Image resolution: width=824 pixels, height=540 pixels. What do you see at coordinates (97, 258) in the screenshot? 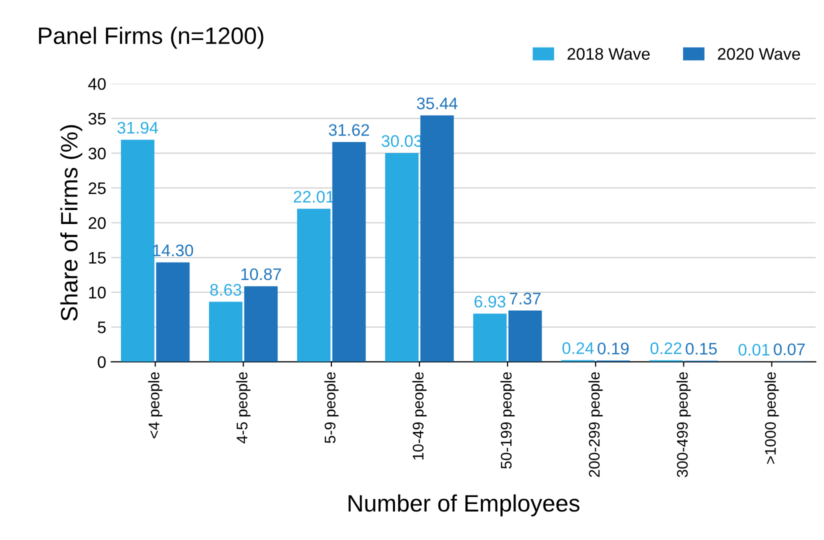
I see `y-tick-label: 15` at bounding box center [97, 258].